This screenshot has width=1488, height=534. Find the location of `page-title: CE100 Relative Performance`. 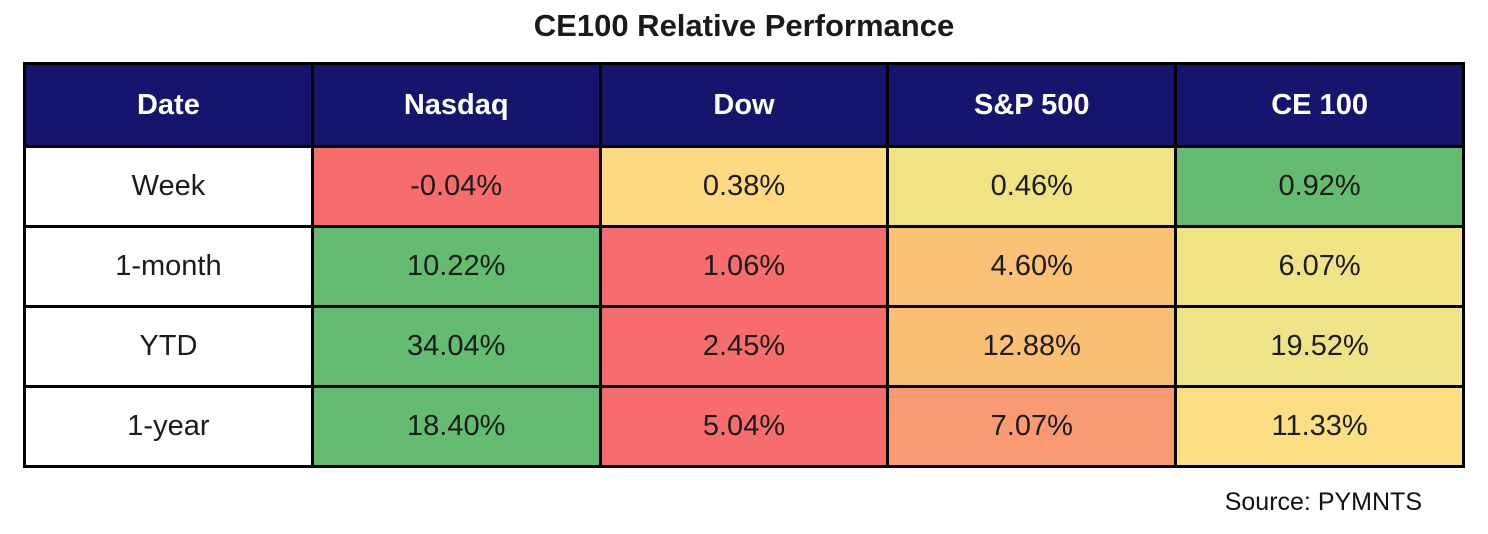

page-title: CE100 Relative Performance is located at coordinates (744, 25).